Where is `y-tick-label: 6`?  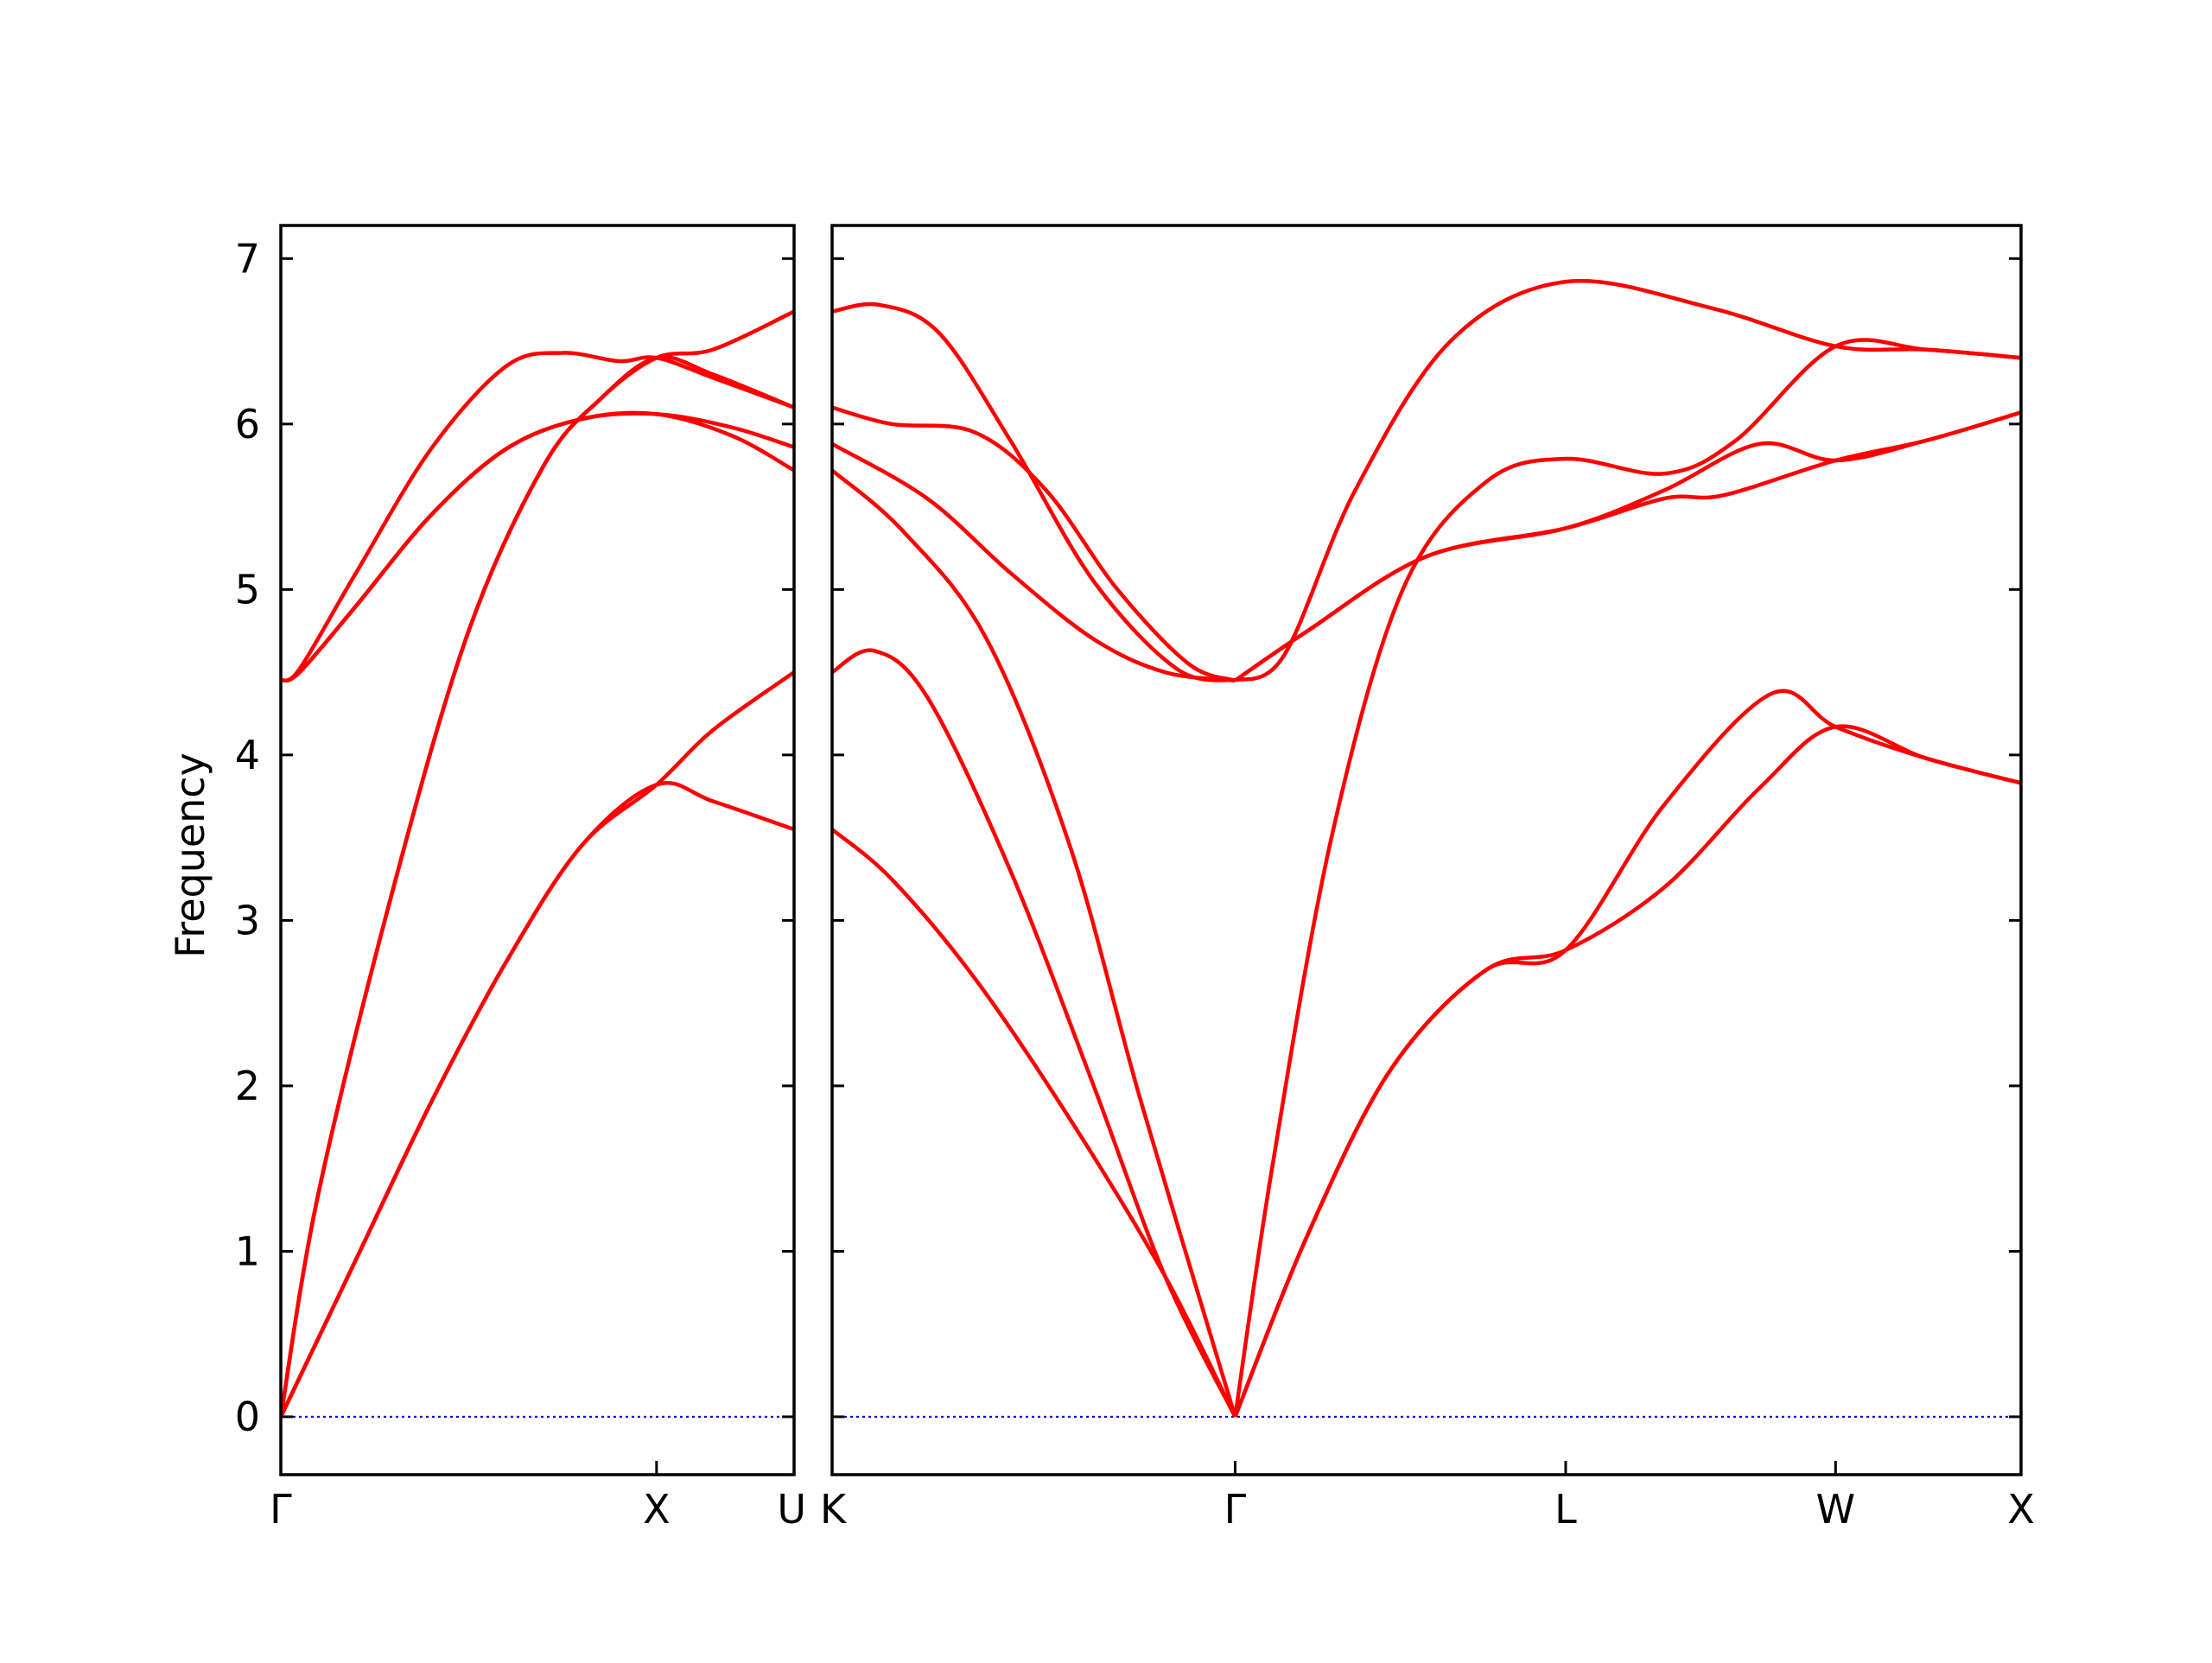
y-tick-label: 6 is located at coordinates (247, 424).